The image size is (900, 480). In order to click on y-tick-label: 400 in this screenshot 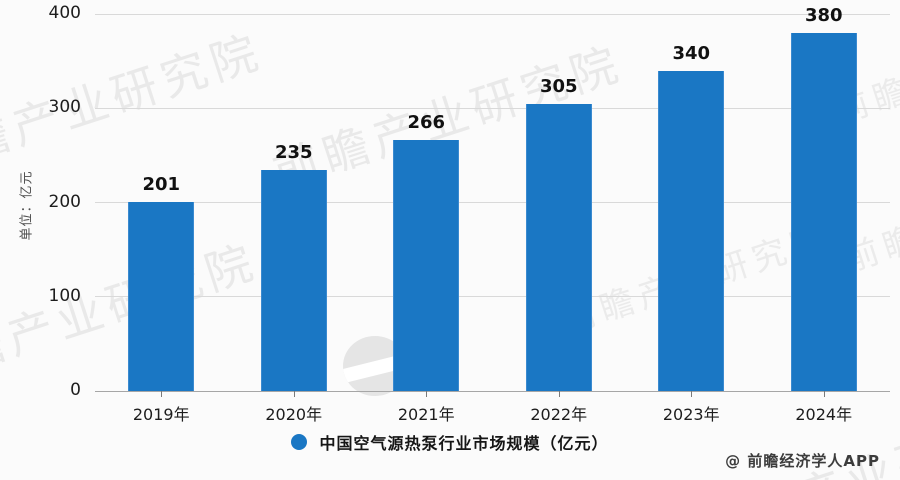, I will do `click(64, 13)`.